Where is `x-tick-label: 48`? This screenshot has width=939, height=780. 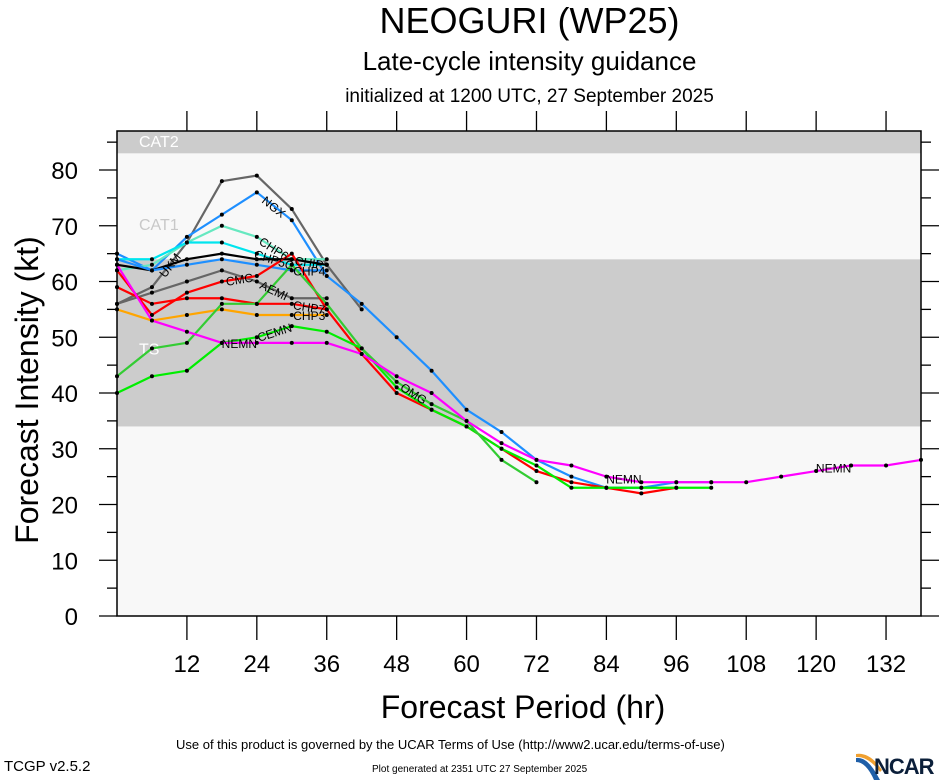 x-tick-label: 48 is located at coordinates (396, 664).